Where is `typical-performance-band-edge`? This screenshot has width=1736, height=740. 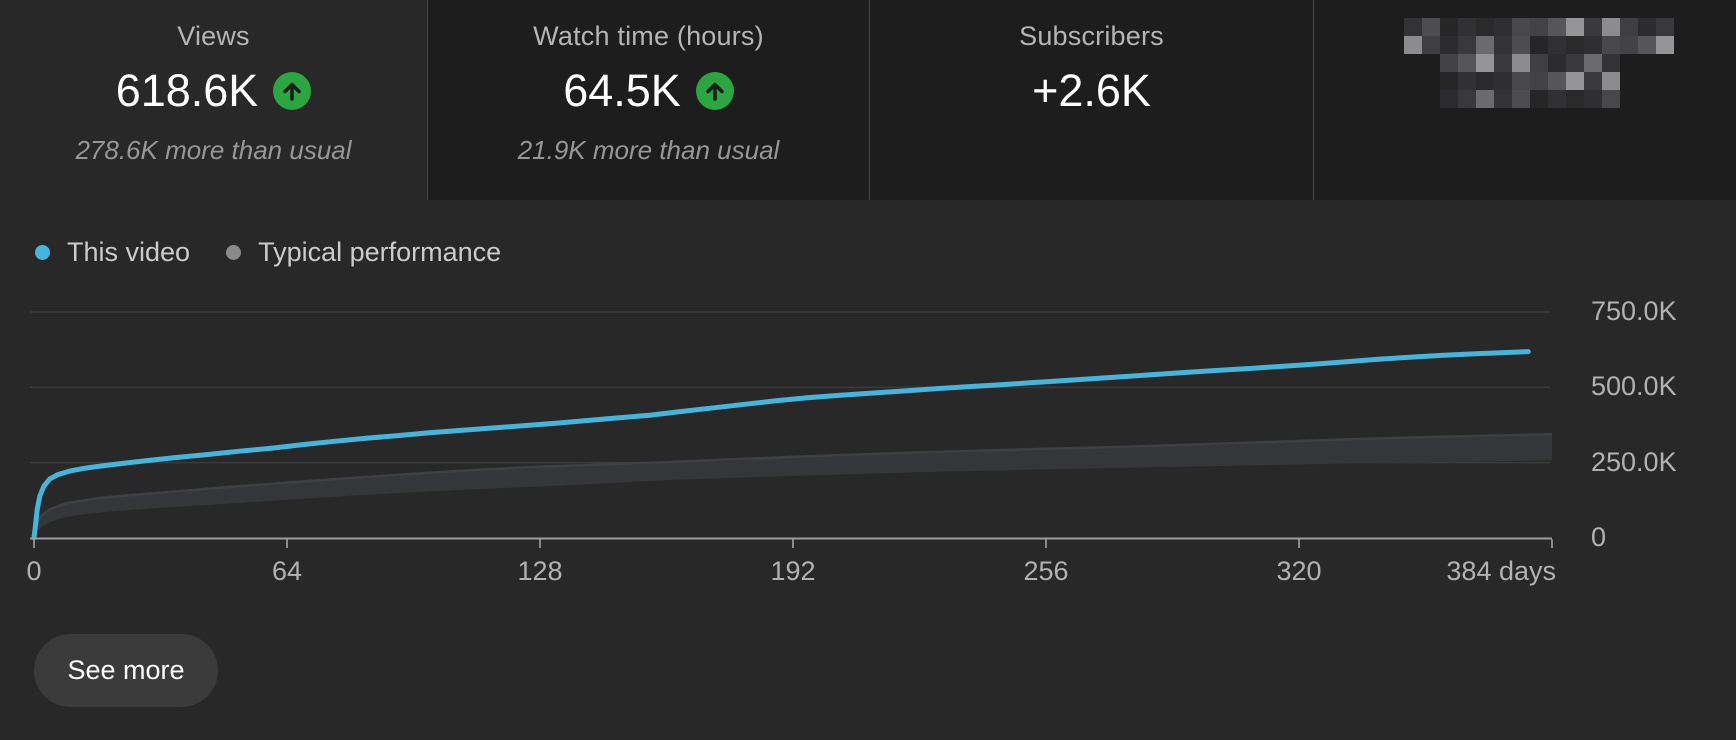 typical-performance-band-edge is located at coordinates (792, 486).